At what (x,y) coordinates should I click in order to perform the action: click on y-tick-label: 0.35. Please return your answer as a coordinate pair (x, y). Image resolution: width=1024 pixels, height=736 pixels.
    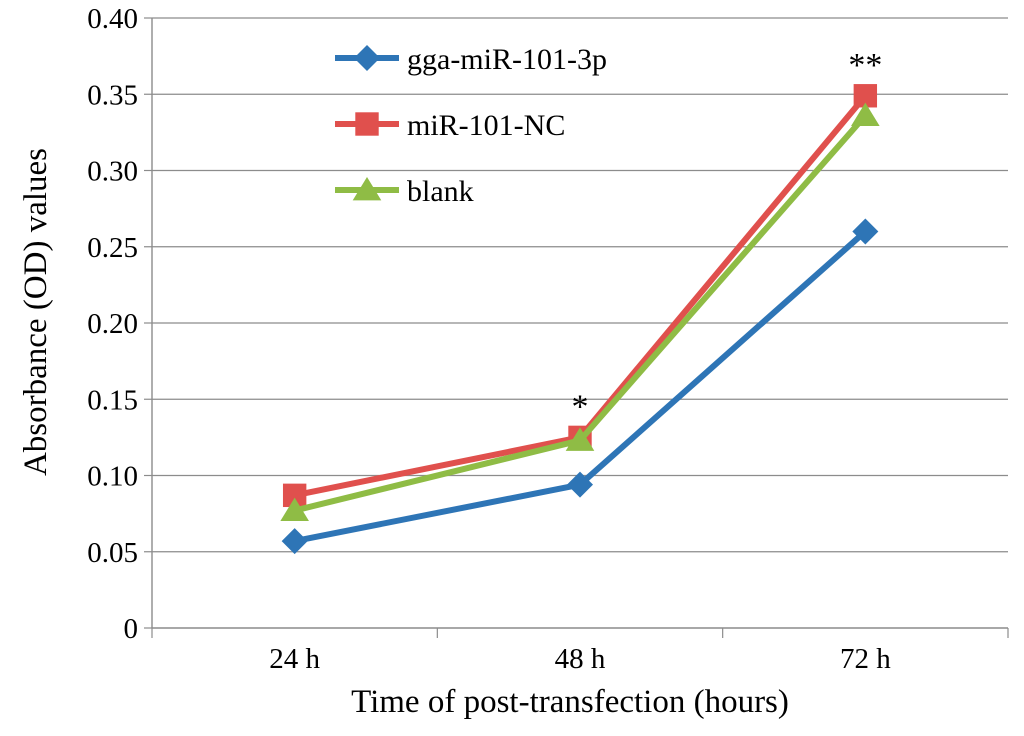
    Looking at the image, I should click on (112, 95).